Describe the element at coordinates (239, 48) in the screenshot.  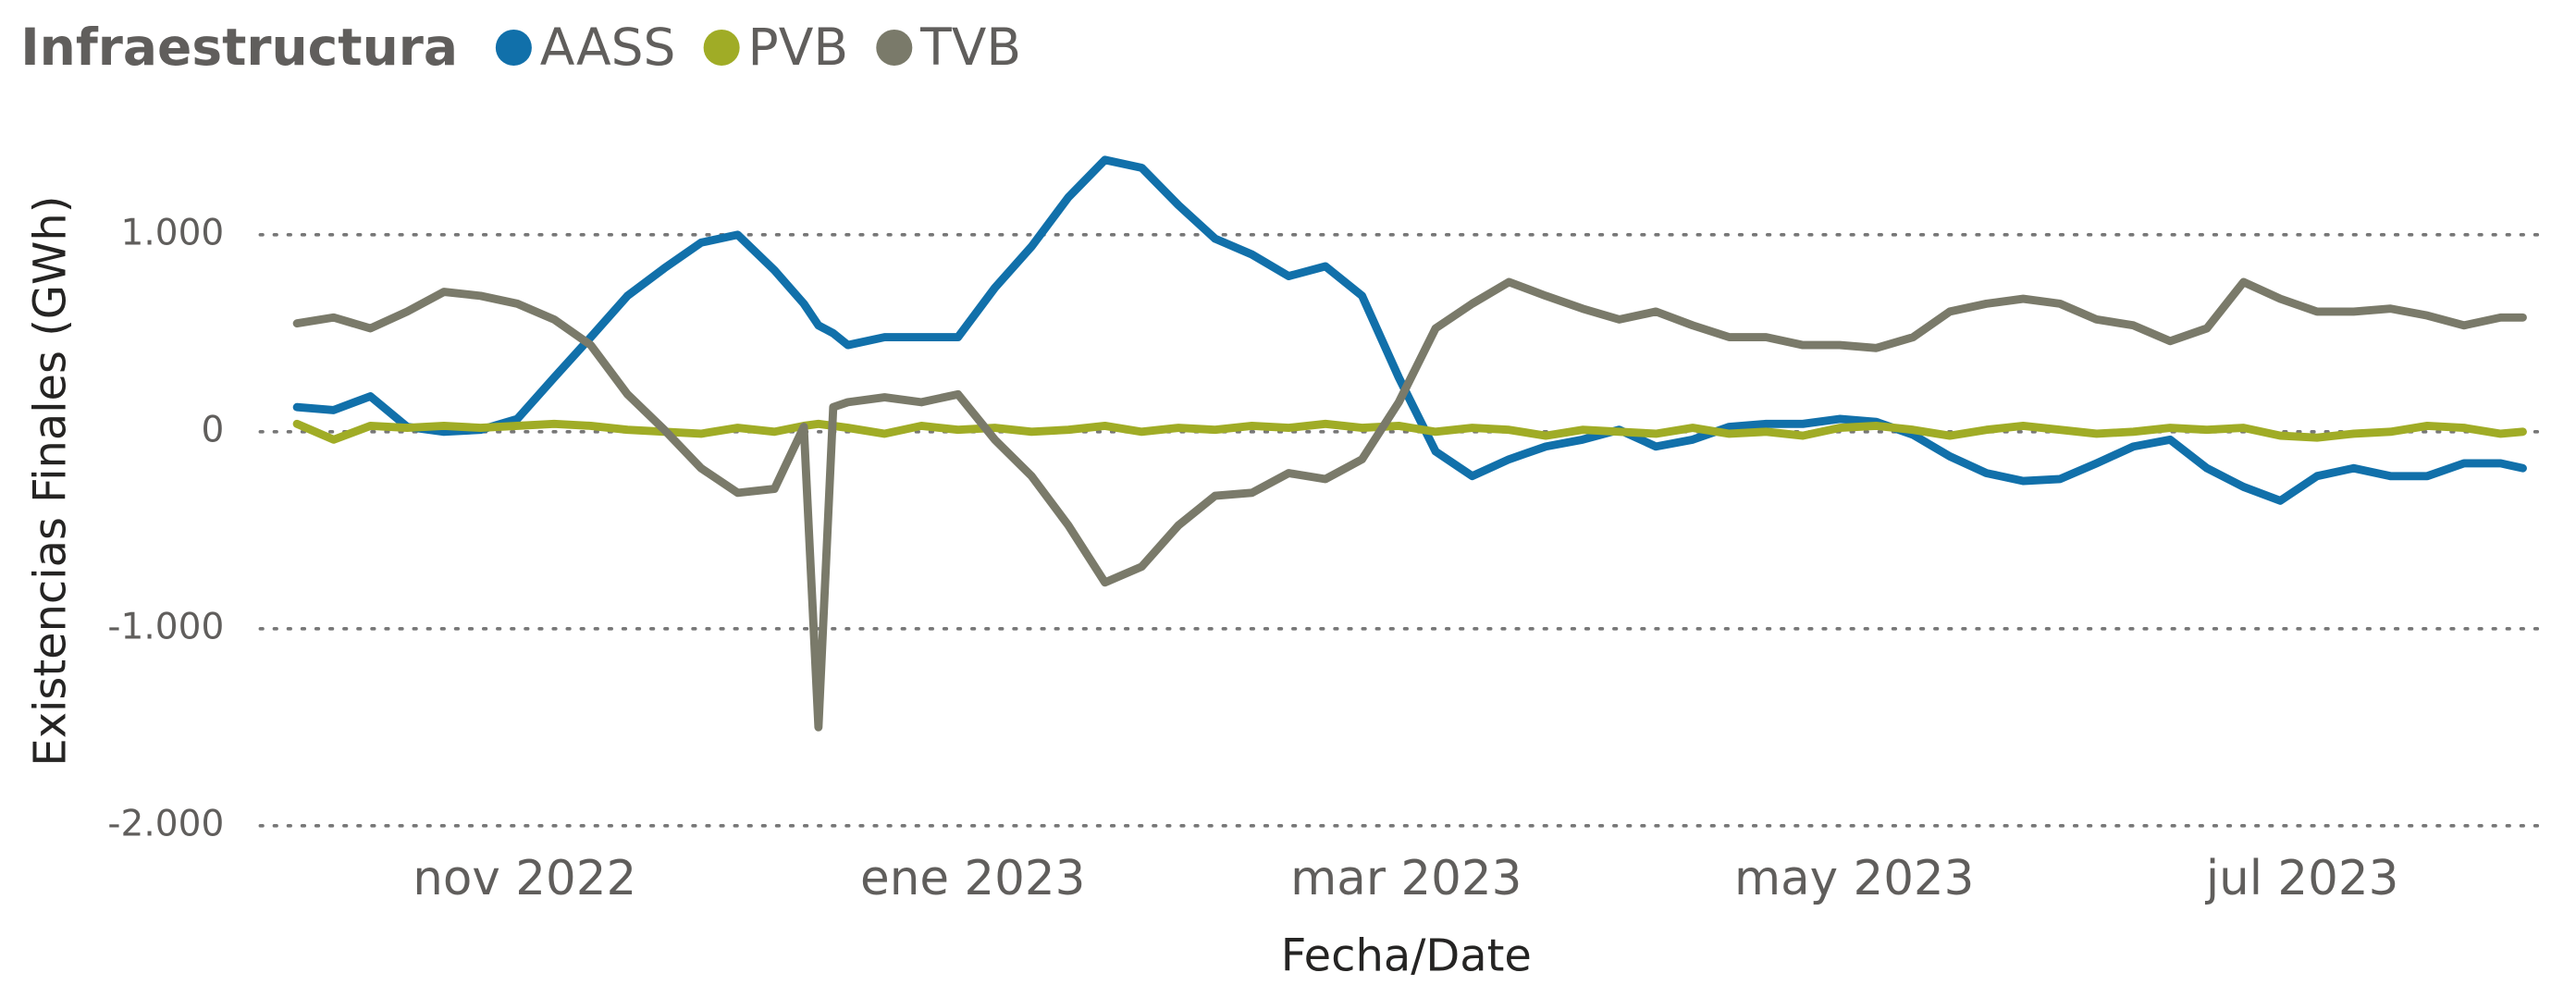
I see `legend-title: Infraestructura` at that location.